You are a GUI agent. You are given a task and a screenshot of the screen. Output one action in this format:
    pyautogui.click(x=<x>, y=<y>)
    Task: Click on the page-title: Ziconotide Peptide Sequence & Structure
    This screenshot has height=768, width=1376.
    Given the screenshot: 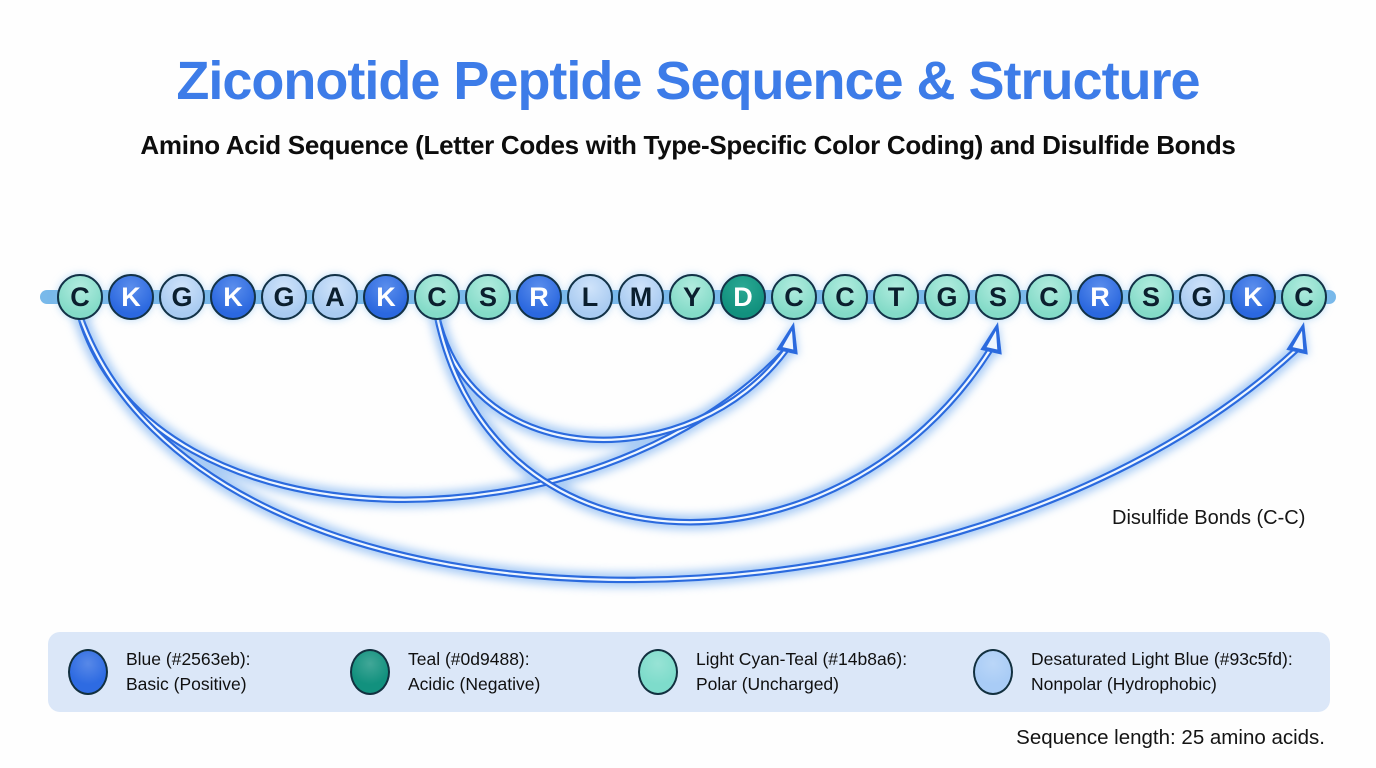 What is the action you would take?
    pyautogui.click(x=688, y=81)
    